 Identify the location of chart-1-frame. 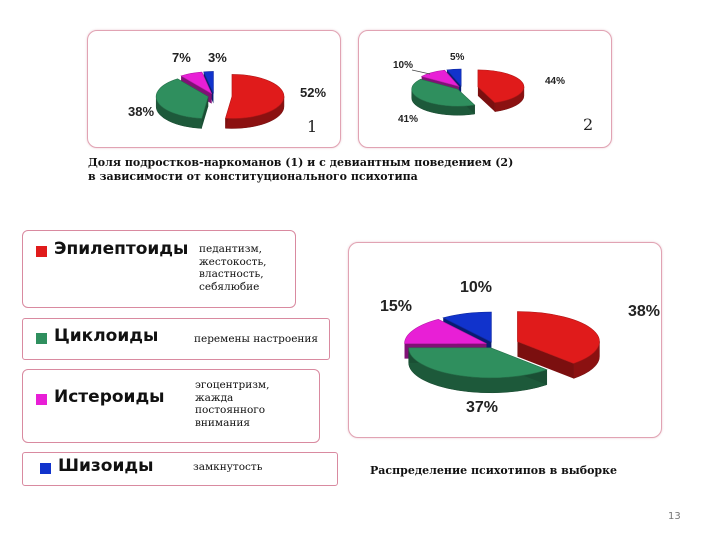
(214, 89).